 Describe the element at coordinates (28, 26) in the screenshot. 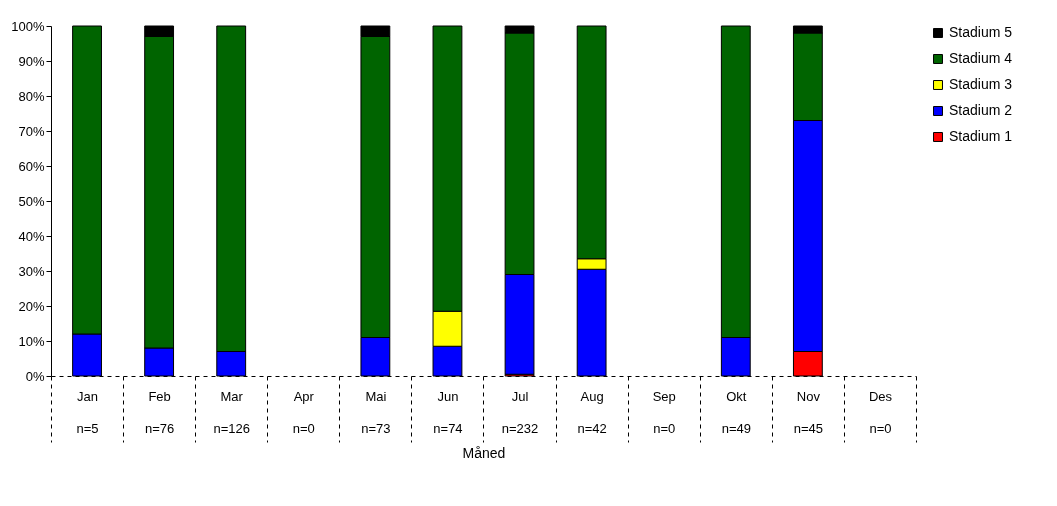

I see `y-tick-label: 100%` at that location.